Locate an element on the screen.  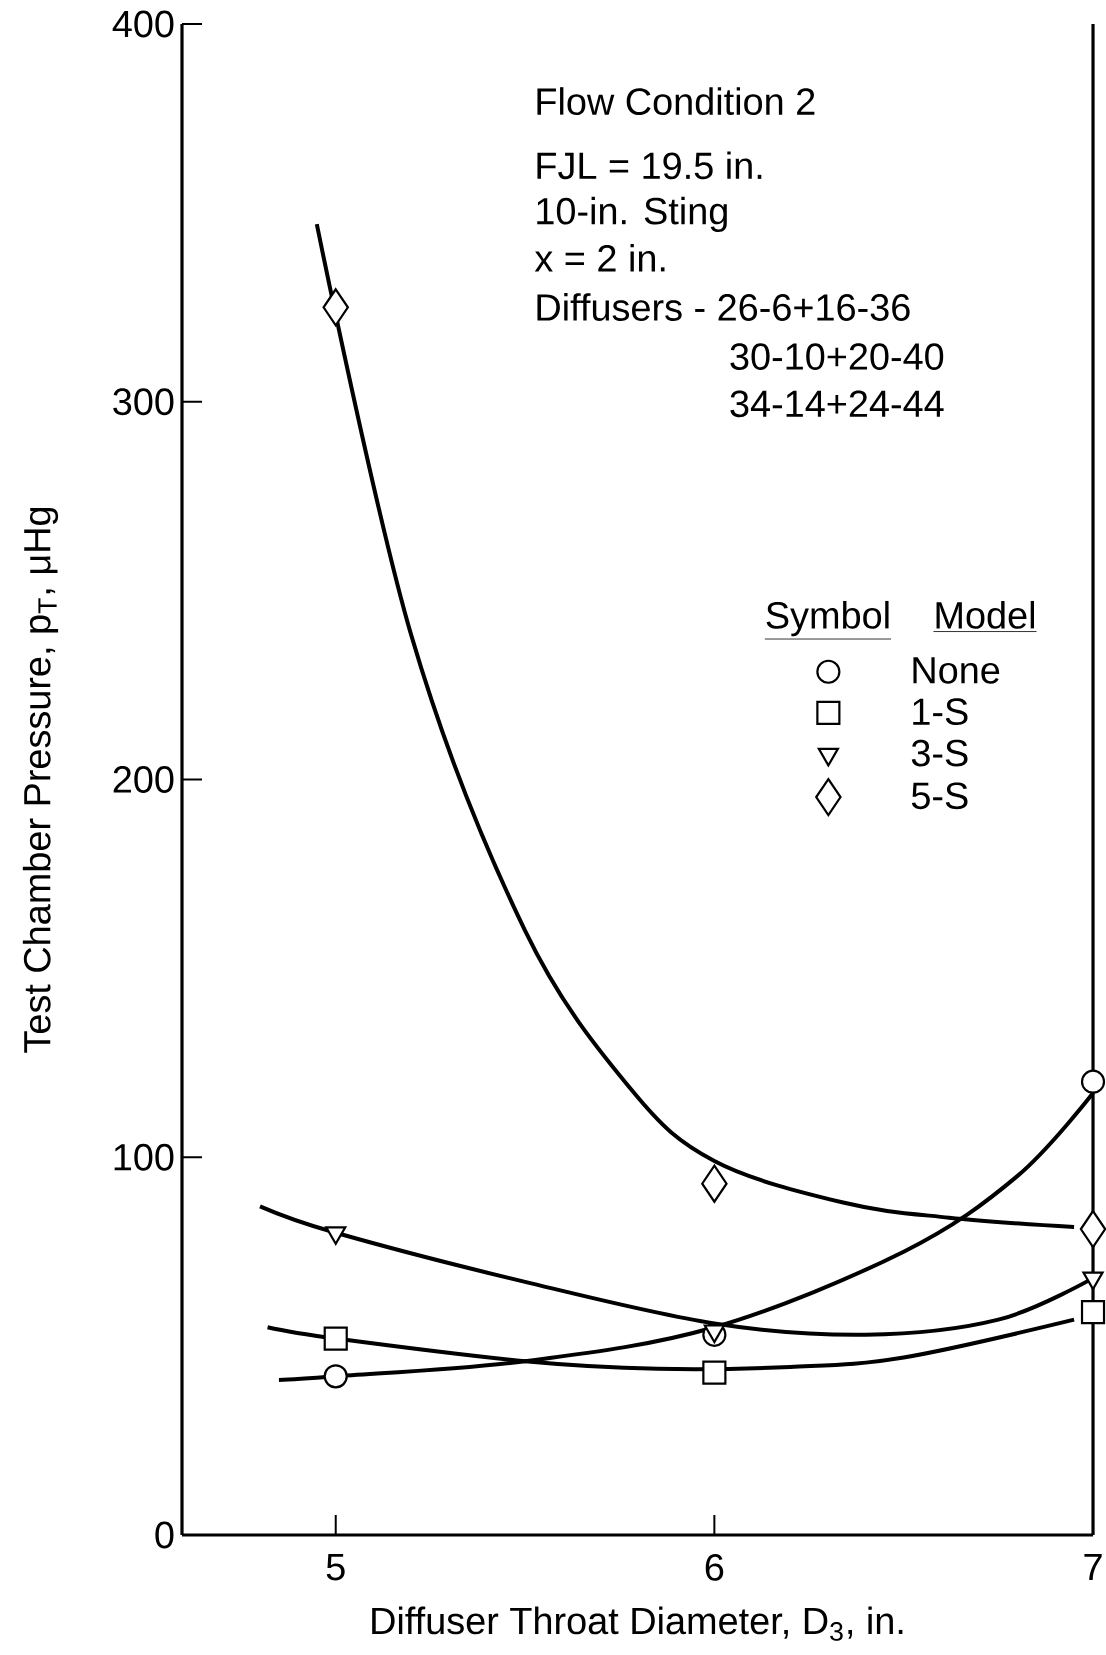
x-tick-label: 5 is located at coordinates (335, 1567).